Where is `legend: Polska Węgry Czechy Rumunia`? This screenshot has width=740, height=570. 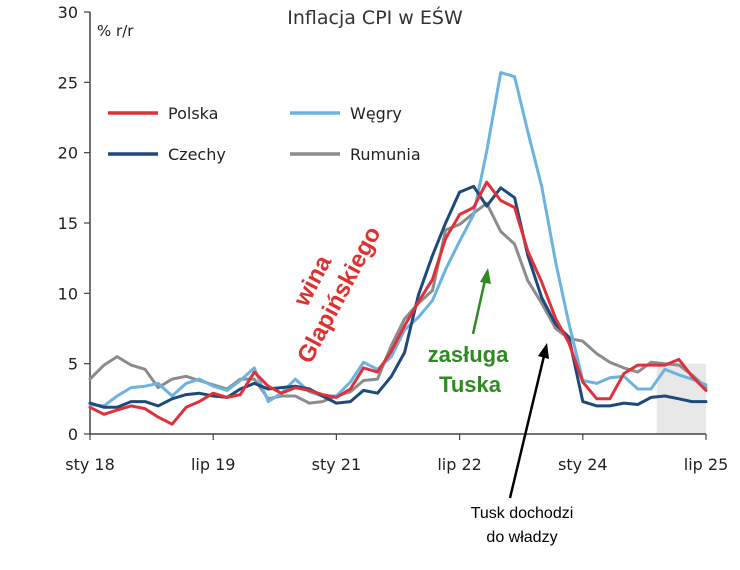 legend: Polska Węgry Czechy Rumunia is located at coordinates (264, 134).